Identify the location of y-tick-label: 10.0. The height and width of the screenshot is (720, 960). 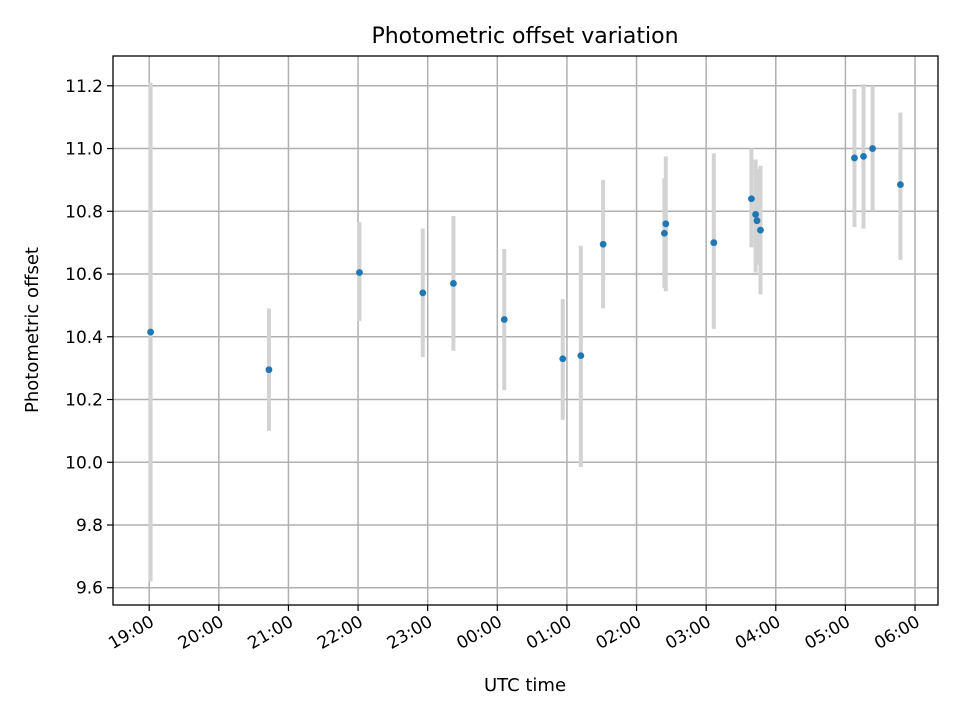
(84, 463).